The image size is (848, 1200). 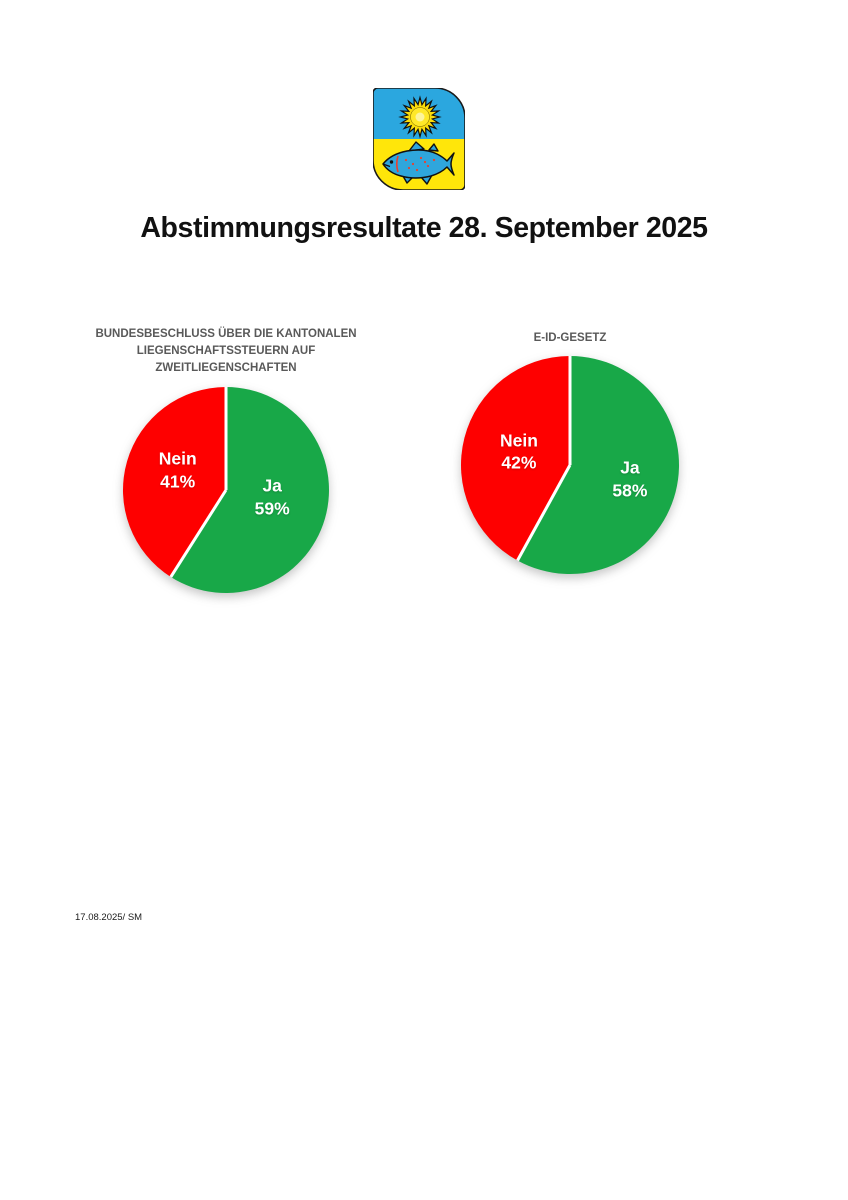 I want to click on footer-note: 17.08.2025/ SM, so click(x=109, y=917).